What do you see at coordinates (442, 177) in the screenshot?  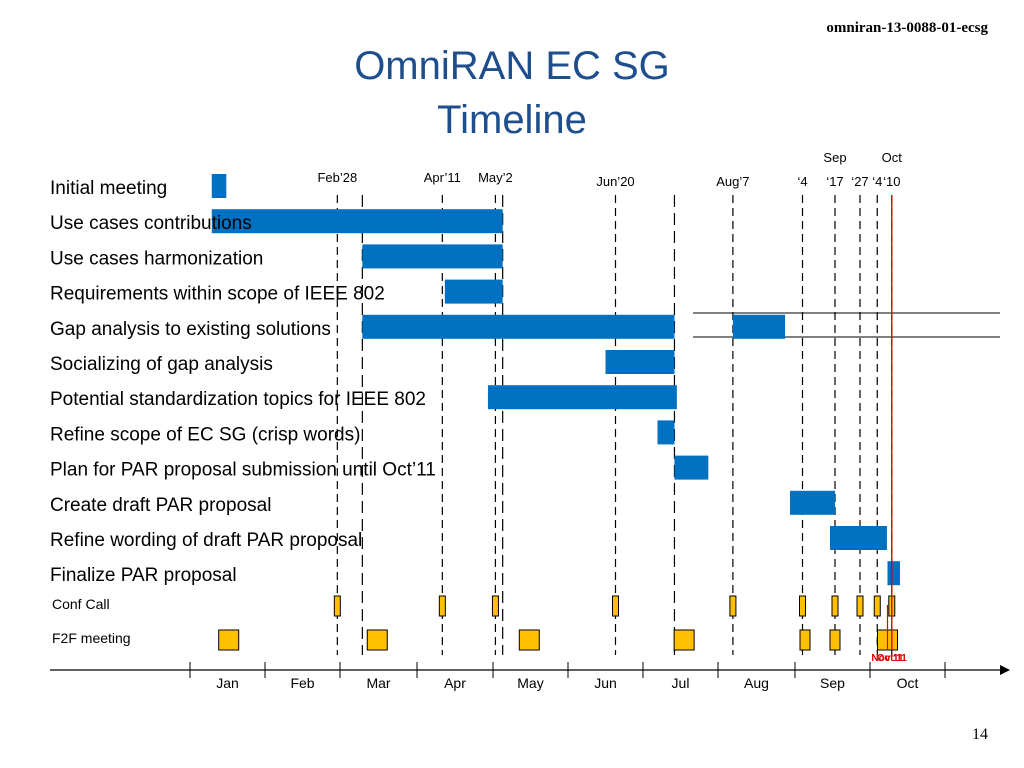 I see `date-label: Apr’11` at bounding box center [442, 177].